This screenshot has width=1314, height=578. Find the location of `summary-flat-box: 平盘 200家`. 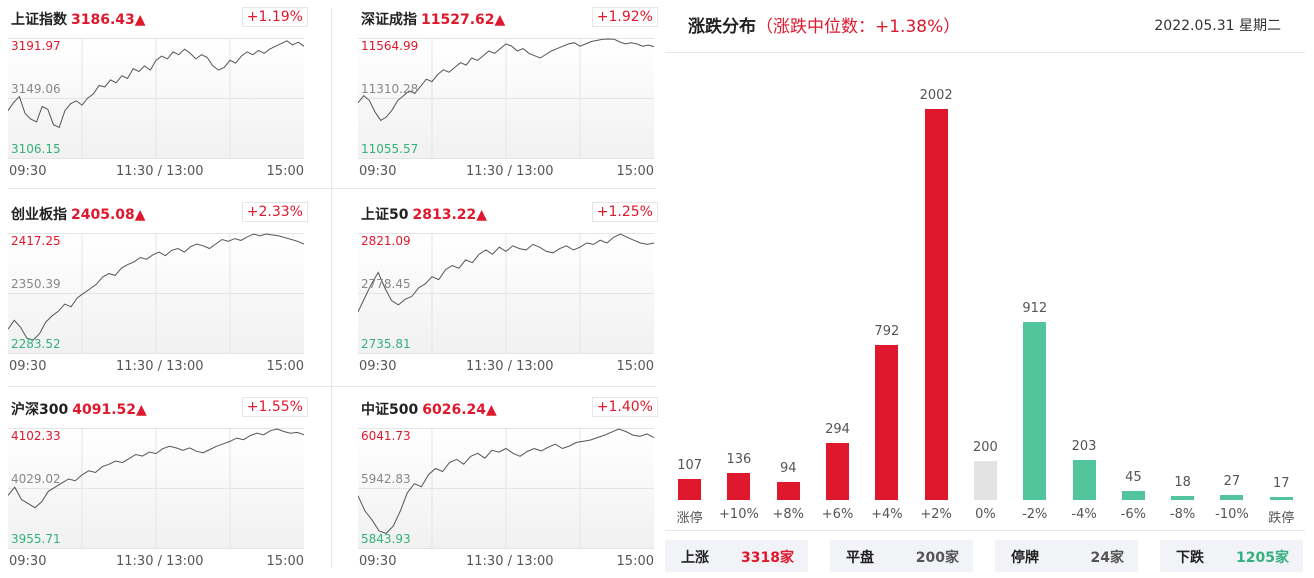

summary-flat-box: 平盘 200家 is located at coordinates (901, 556).